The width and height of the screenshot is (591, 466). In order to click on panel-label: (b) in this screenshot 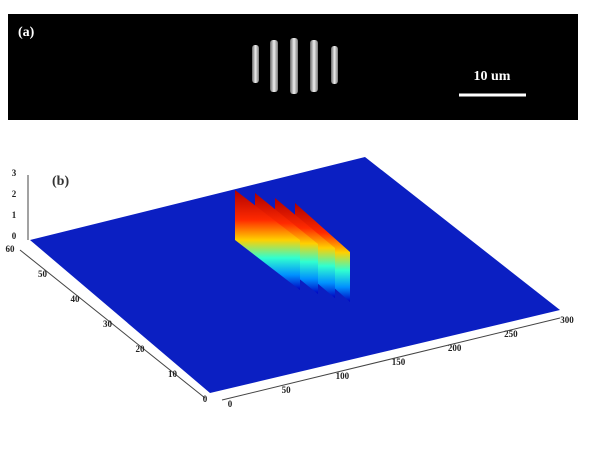, I will do `click(60, 181)`.